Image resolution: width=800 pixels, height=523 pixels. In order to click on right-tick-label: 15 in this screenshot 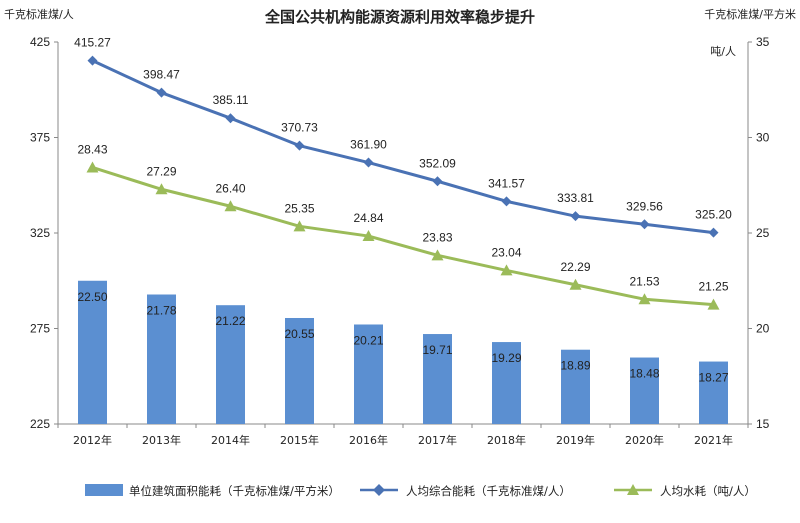, I will do `click(763, 424)`.